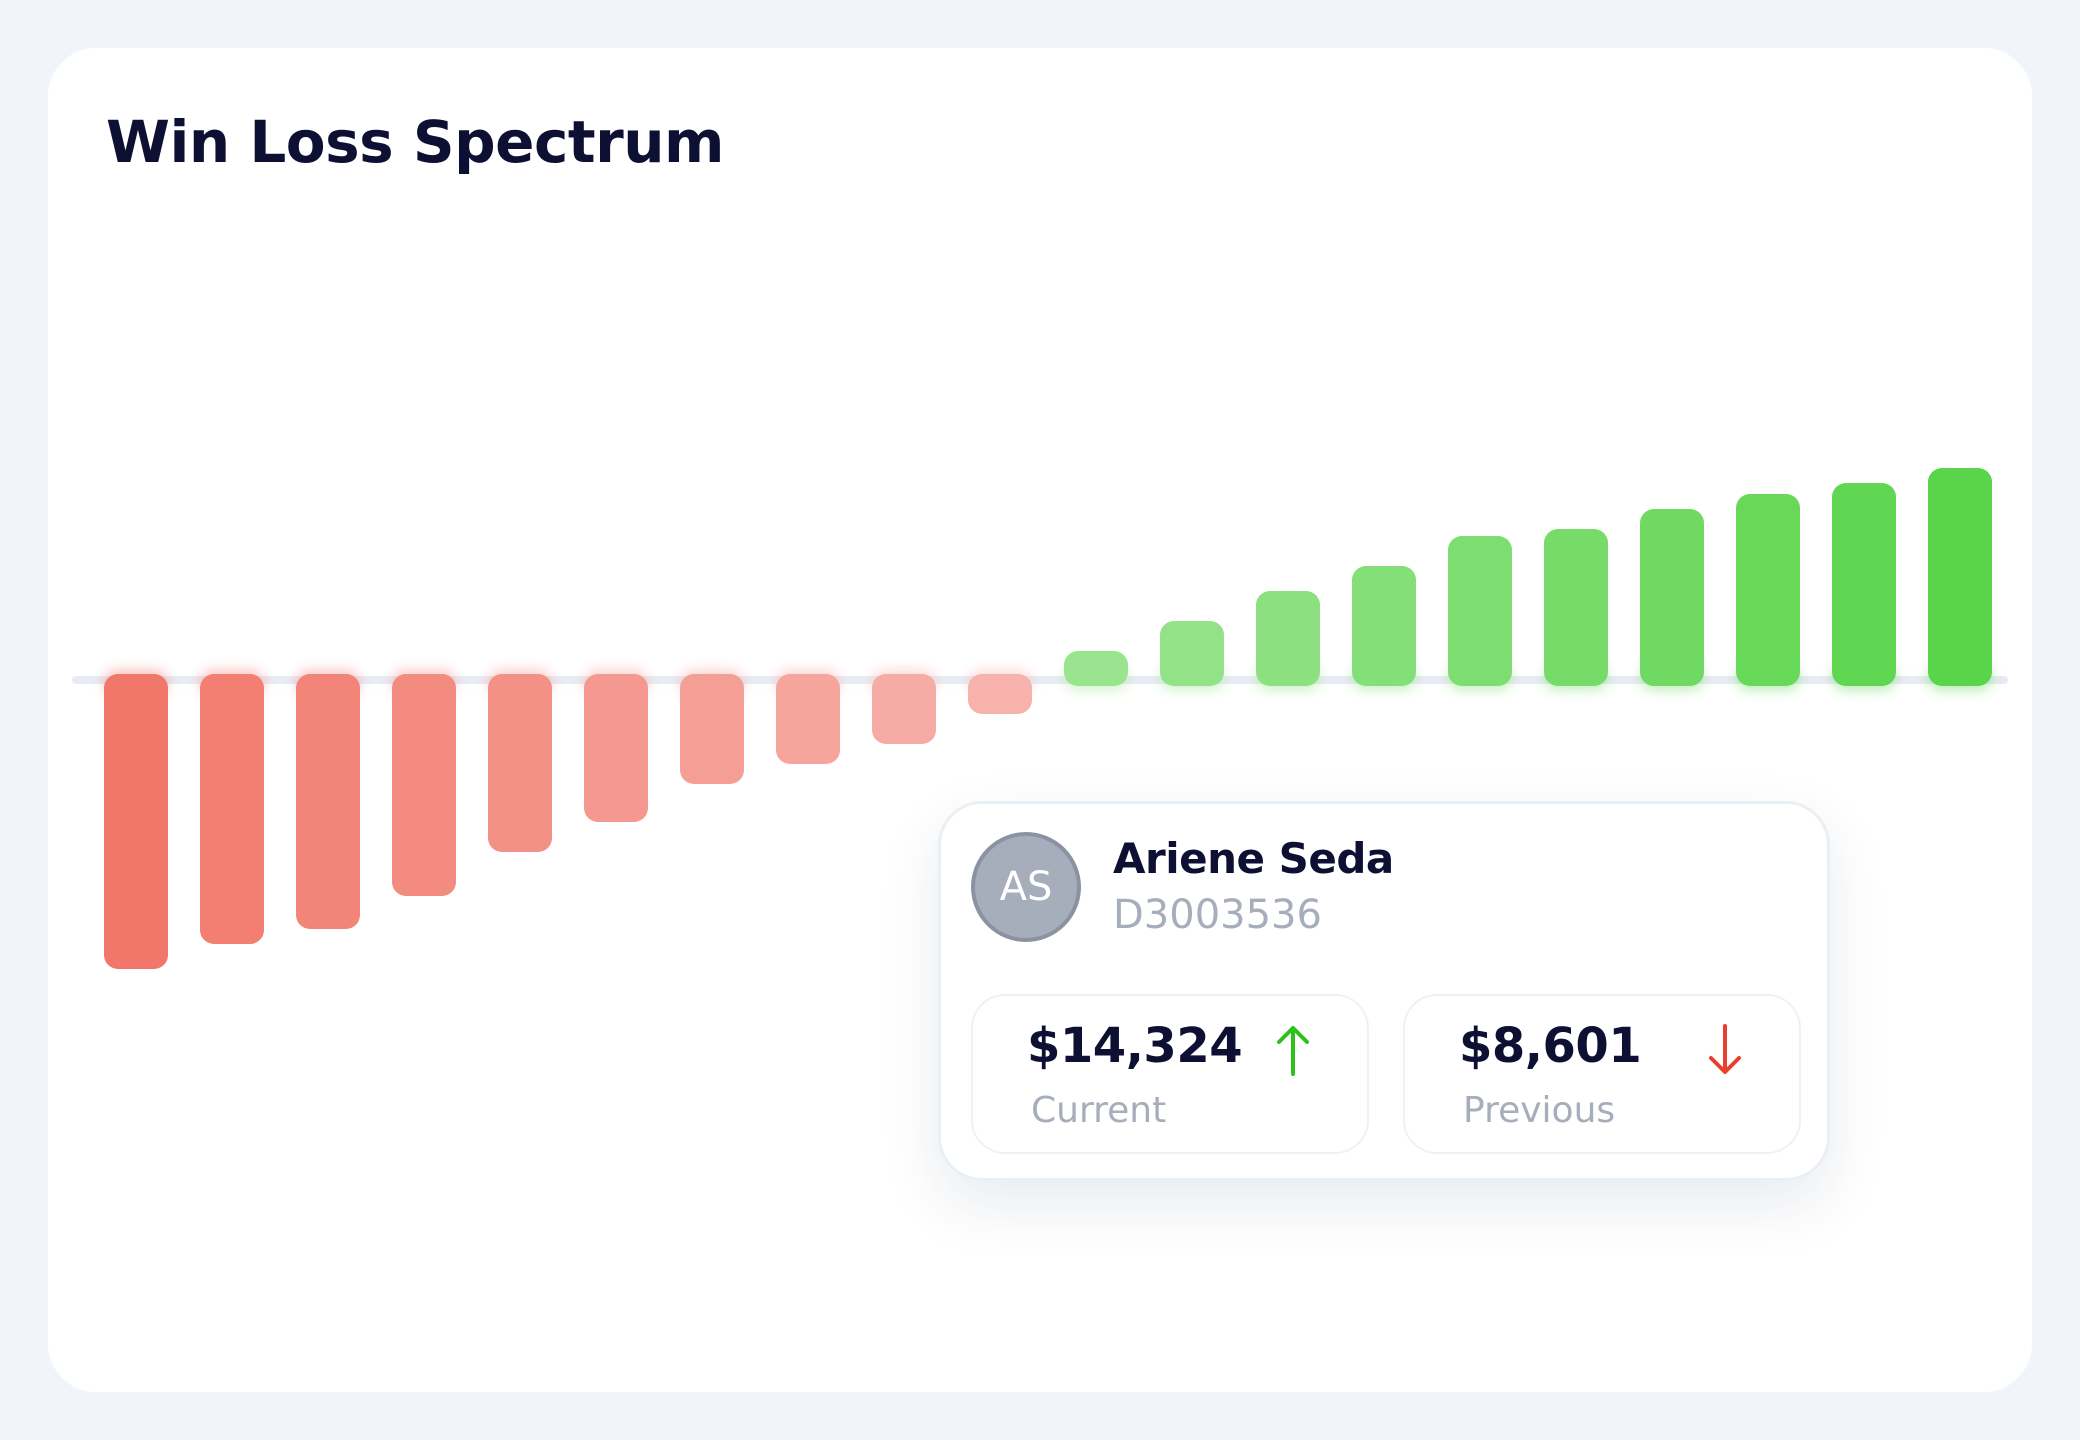 The height and width of the screenshot is (1440, 2080). Describe the element at coordinates (1217, 915) in the screenshot. I see `employee-id: D3003536` at that location.